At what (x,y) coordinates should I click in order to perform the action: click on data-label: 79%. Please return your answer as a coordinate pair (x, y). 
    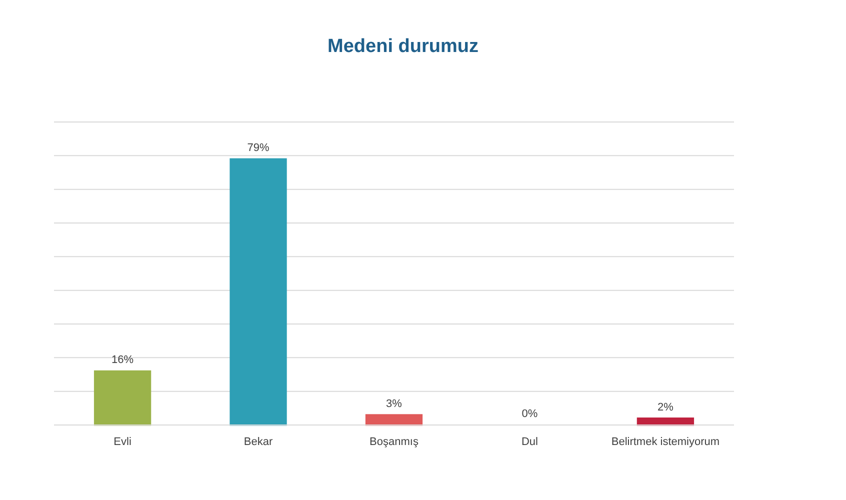
    Looking at the image, I should click on (258, 148).